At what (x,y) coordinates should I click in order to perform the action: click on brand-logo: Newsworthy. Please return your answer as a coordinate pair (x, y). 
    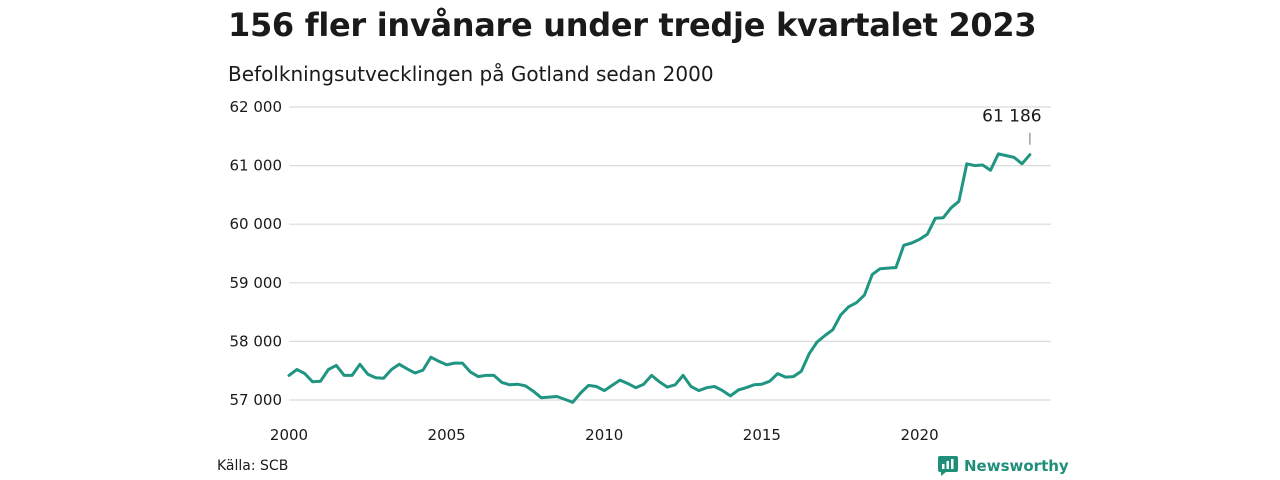
    Looking at the image, I should click on (1003, 466).